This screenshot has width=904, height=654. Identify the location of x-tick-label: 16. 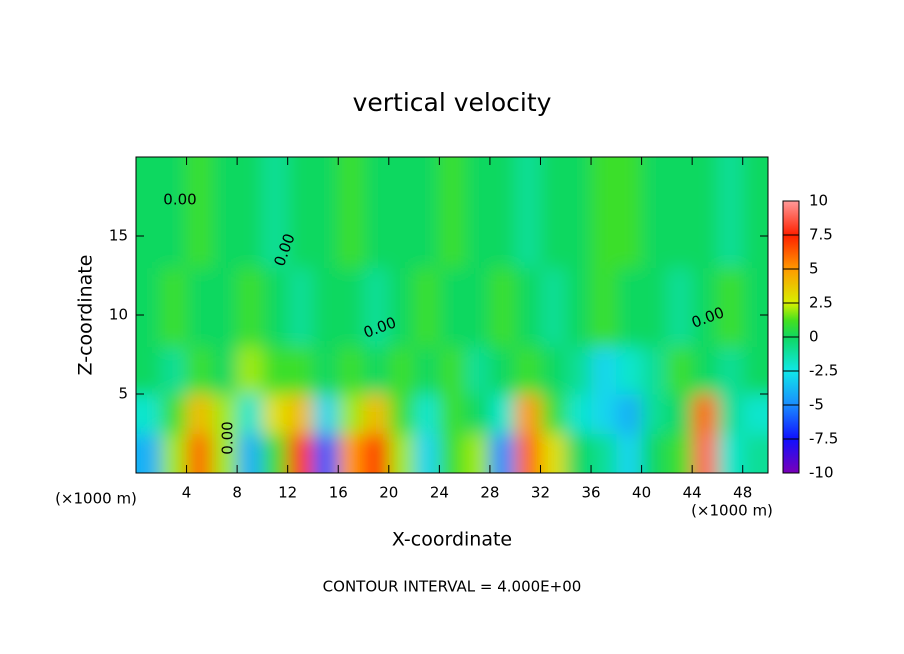
(338, 493).